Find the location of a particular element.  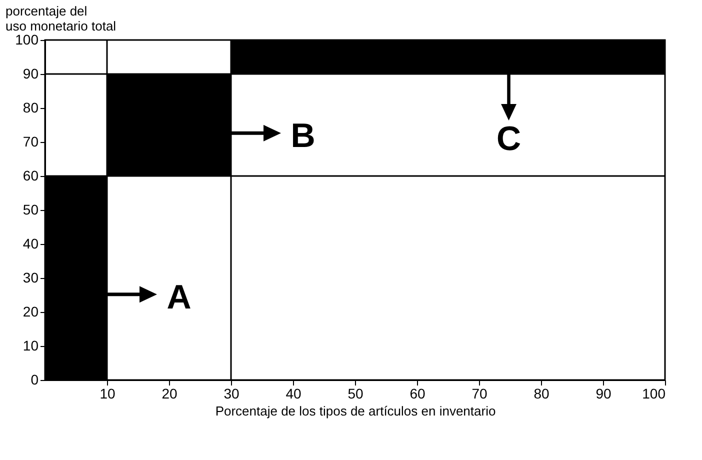

x-axis-title: Porcentaje de los tipos de artículos en inventario is located at coordinates (355, 411).